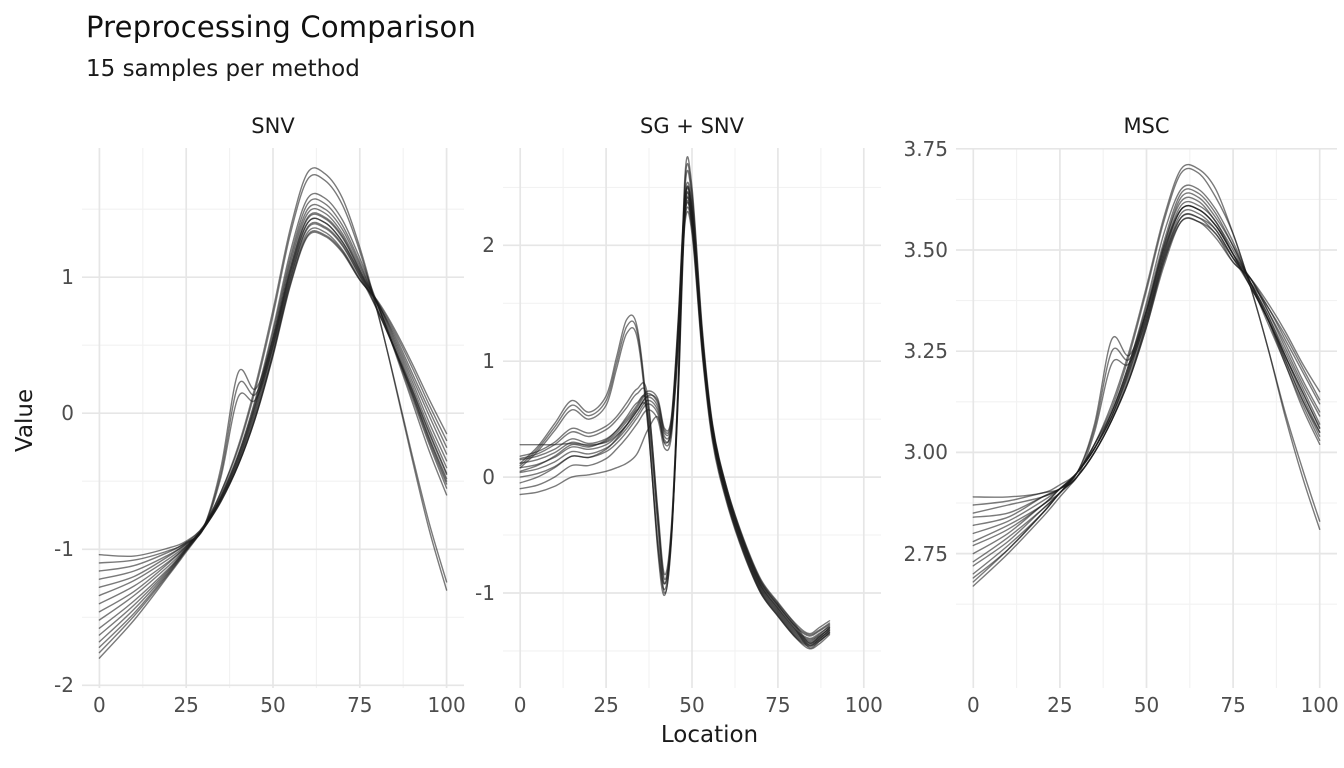  What do you see at coordinates (1146, 126) in the screenshot?
I see `facet-strip-label: MSC` at bounding box center [1146, 126].